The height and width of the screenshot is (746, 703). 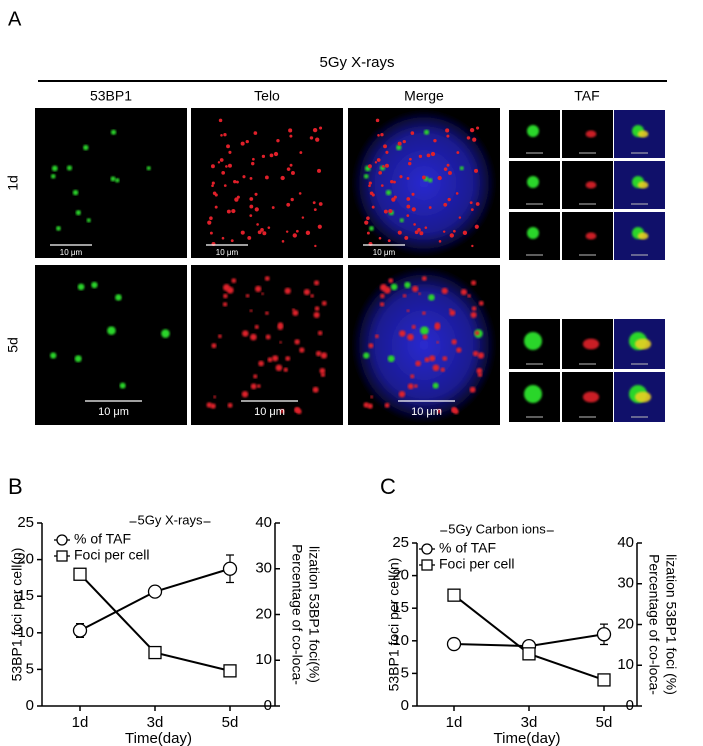 What do you see at coordinates (671, 624) in the screenshot?
I see `y2-axis-label: lization 53BP1 foci (%)` at bounding box center [671, 624].